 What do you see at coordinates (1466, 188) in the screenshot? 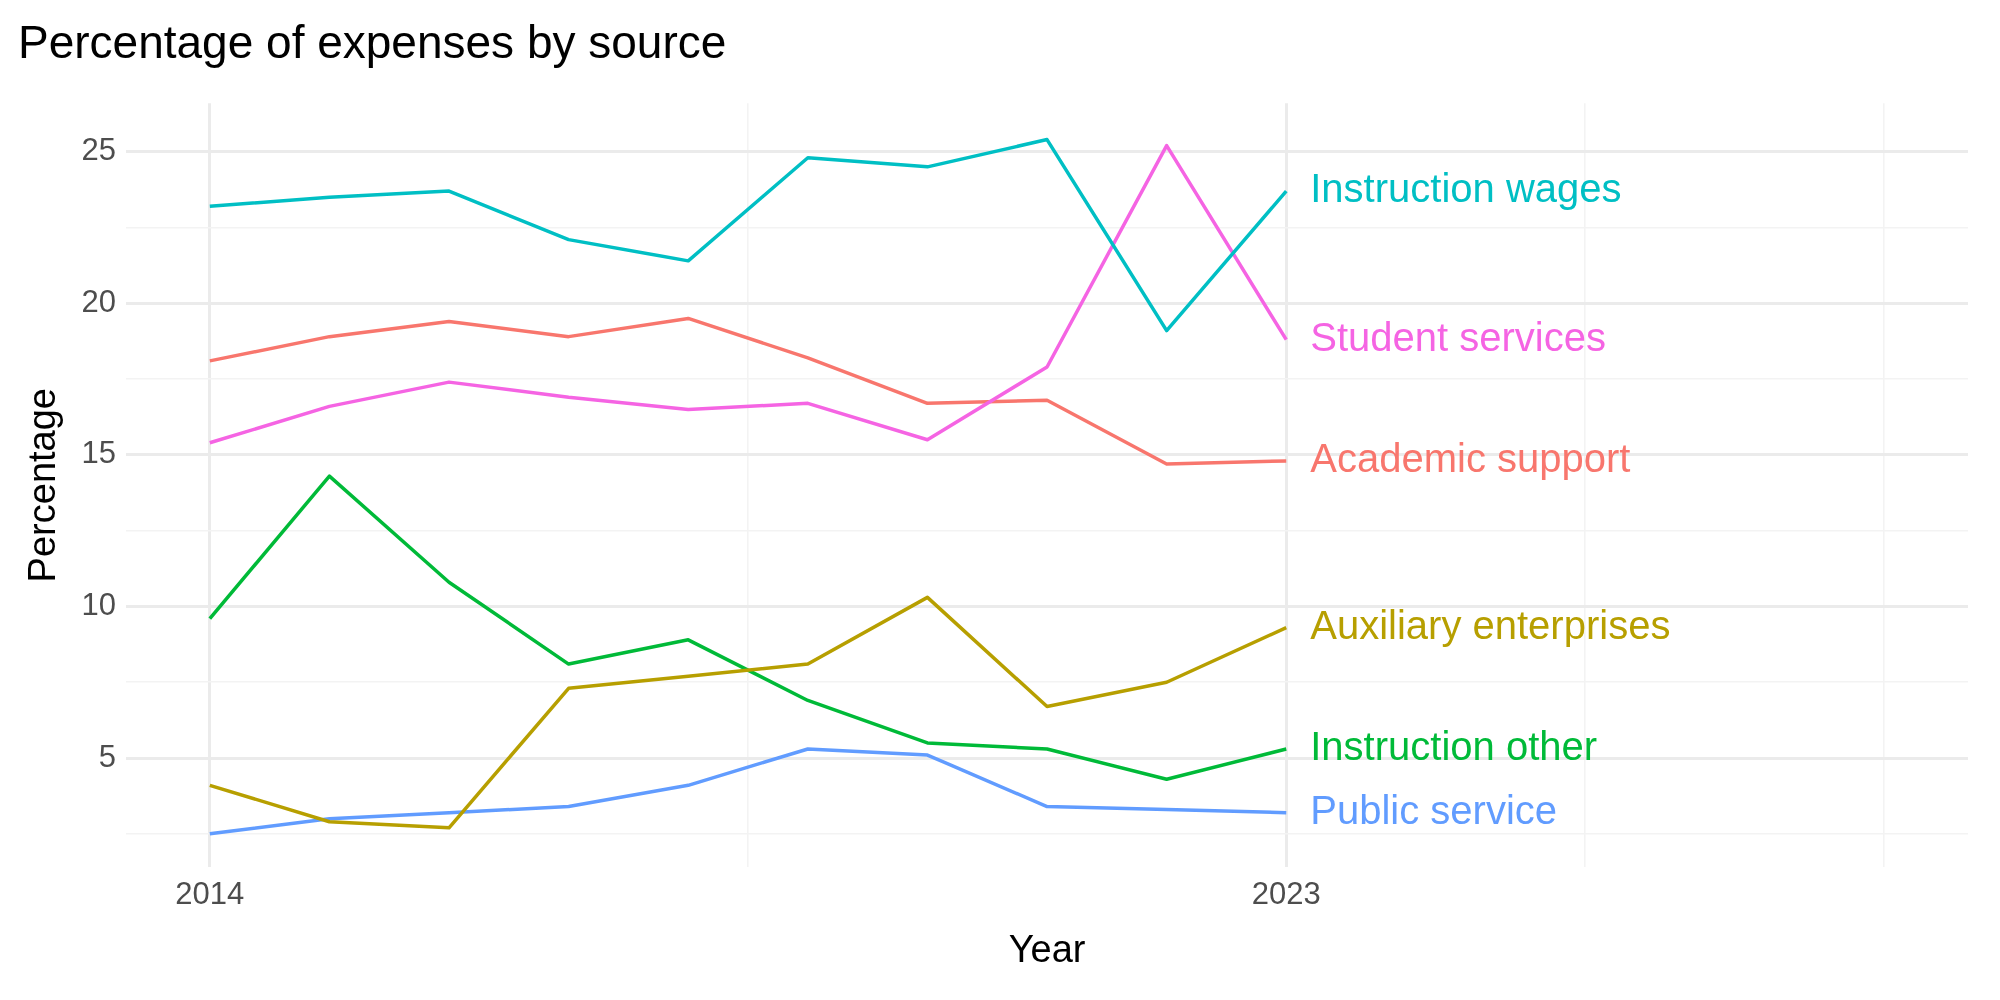
I see `series-label: Instruction wages` at bounding box center [1466, 188].